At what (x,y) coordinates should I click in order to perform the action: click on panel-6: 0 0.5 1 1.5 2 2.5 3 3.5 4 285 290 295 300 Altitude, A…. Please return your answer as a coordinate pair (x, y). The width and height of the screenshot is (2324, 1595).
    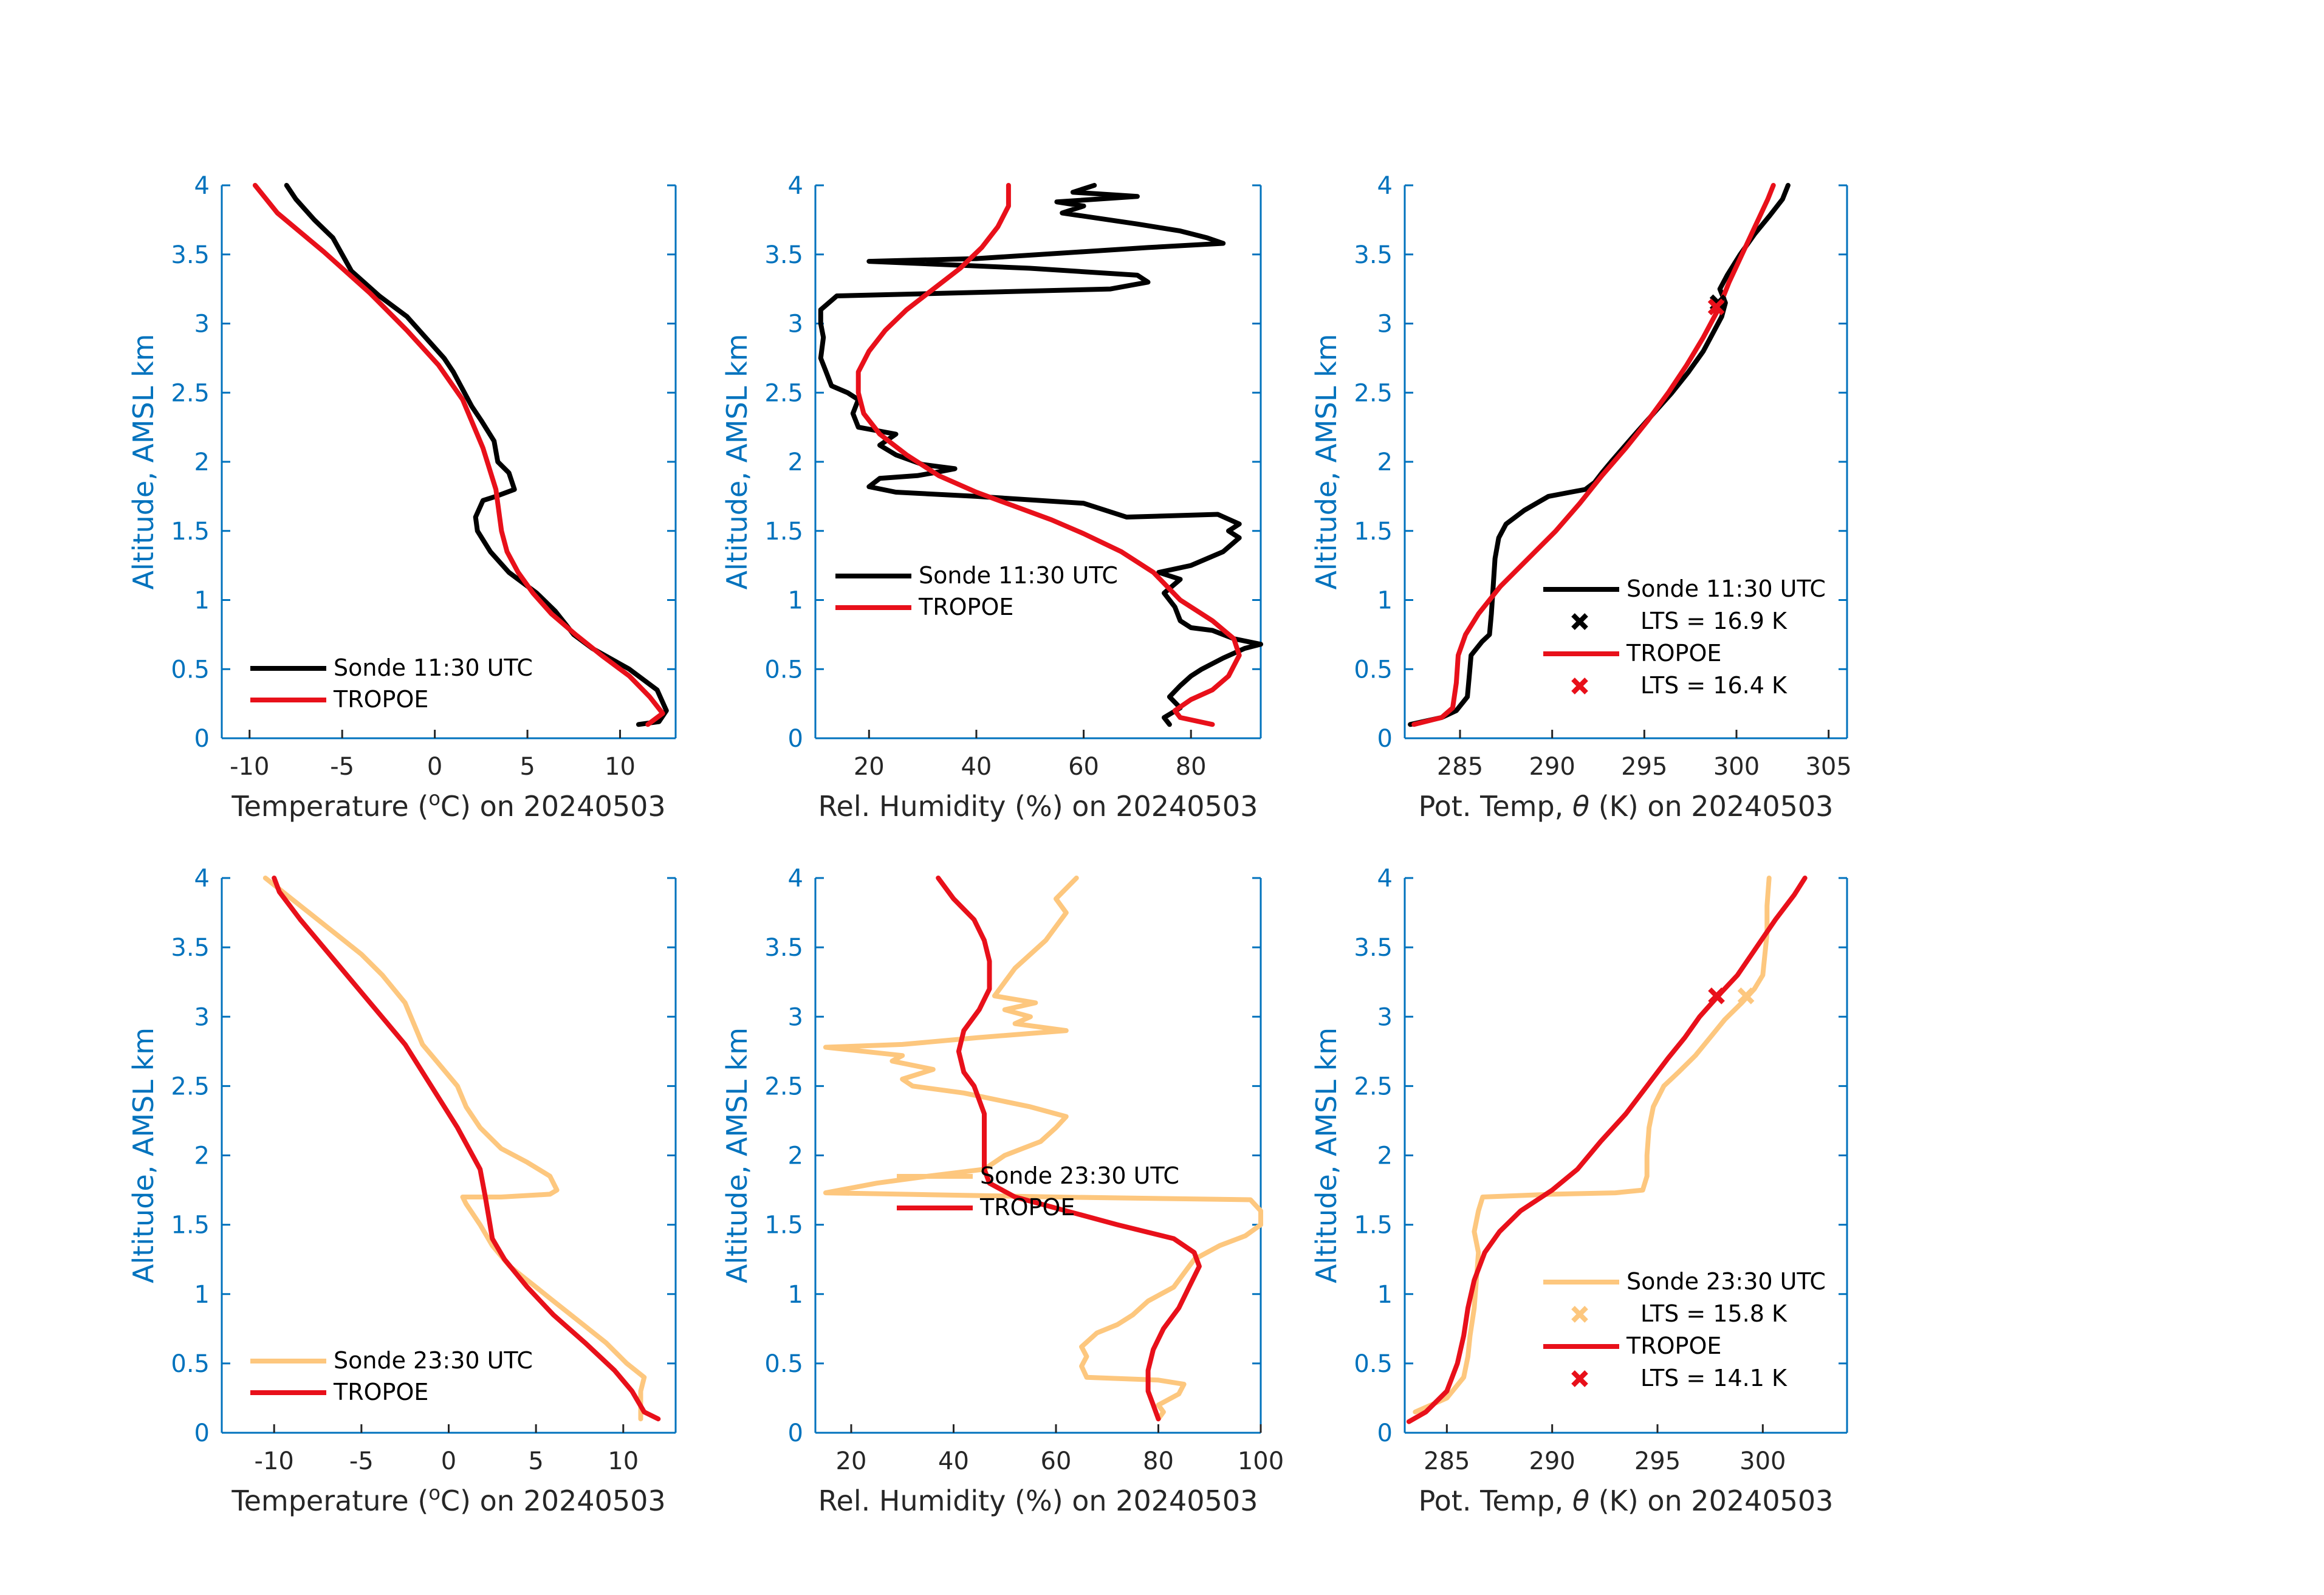
    Looking at the image, I should click on (1579, 1191).